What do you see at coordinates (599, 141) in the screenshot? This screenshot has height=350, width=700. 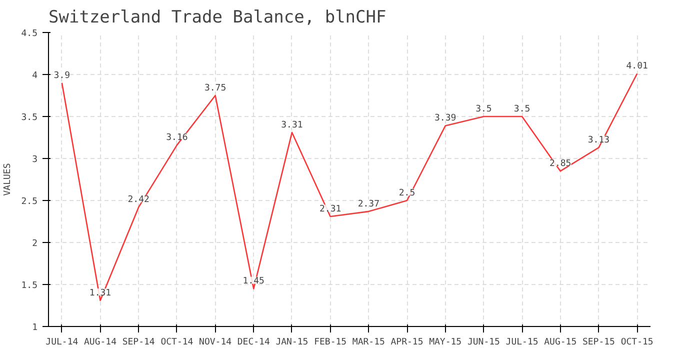 I see `data-label: 3.13` at bounding box center [599, 141].